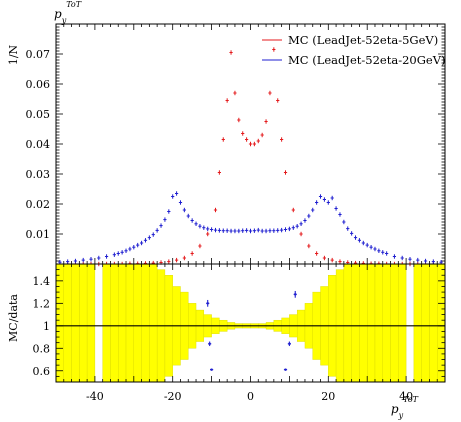 The height and width of the screenshot is (422, 461). What do you see at coordinates (250, 396) in the screenshot?
I see `x-tick-label: 0` at bounding box center [250, 396].